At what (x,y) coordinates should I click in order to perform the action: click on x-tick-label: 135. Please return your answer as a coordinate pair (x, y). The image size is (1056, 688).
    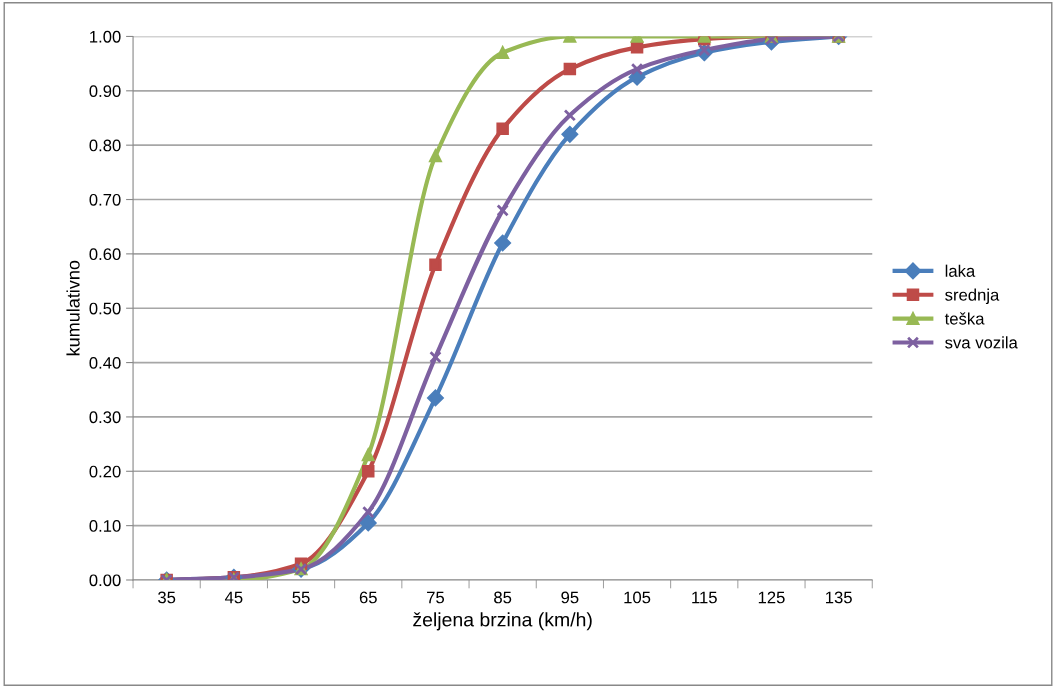
    Looking at the image, I should click on (839, 597).